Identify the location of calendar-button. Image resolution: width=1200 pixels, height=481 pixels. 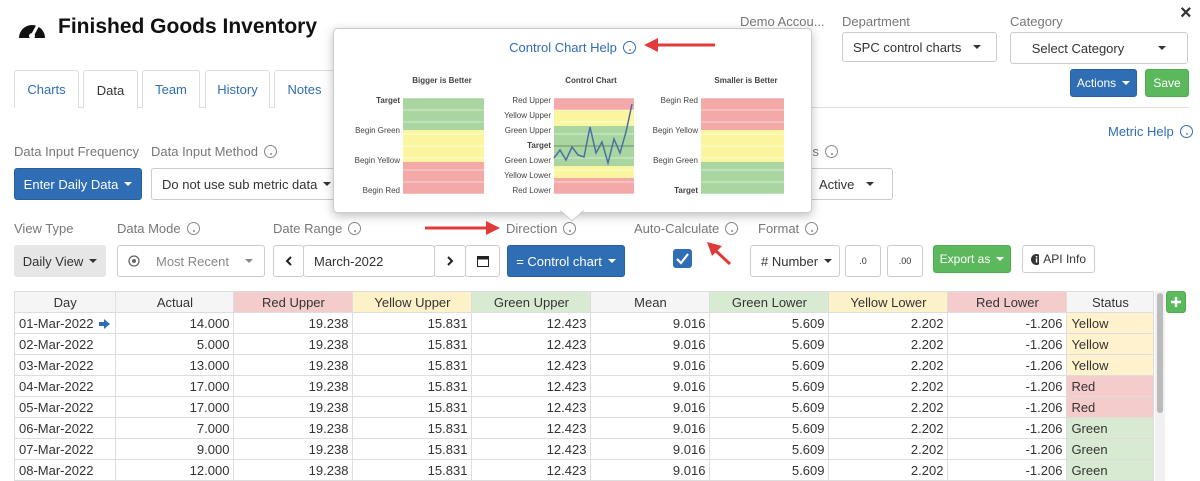
(482, 261).